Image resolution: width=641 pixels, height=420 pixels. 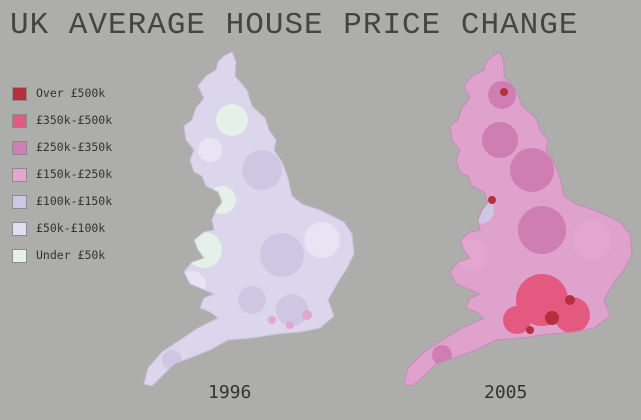 What do you see at coordinates (74, 120) in the screenshot?
I see `legend-label: £350k-£500k` at bounding box center [74, 120].